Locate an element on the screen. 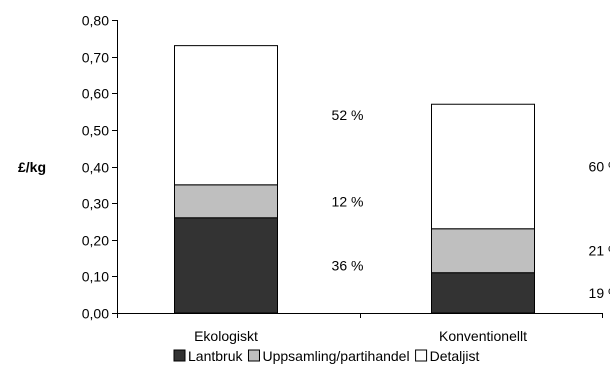 Image resolution: width=610 pixels, height=381 pixels. y-tick-label: 0,20 is located at coordinates (95, 241).